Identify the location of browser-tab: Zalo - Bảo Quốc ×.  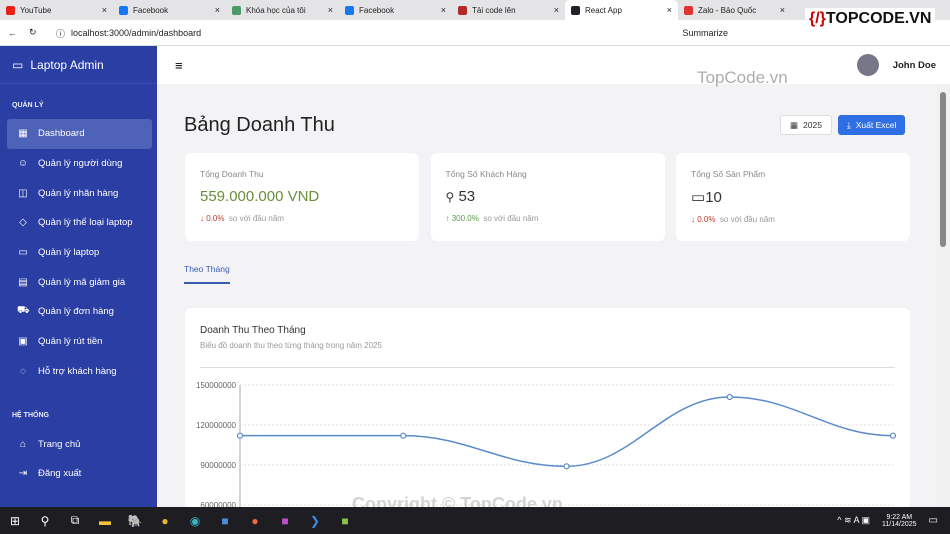
(734, 10).